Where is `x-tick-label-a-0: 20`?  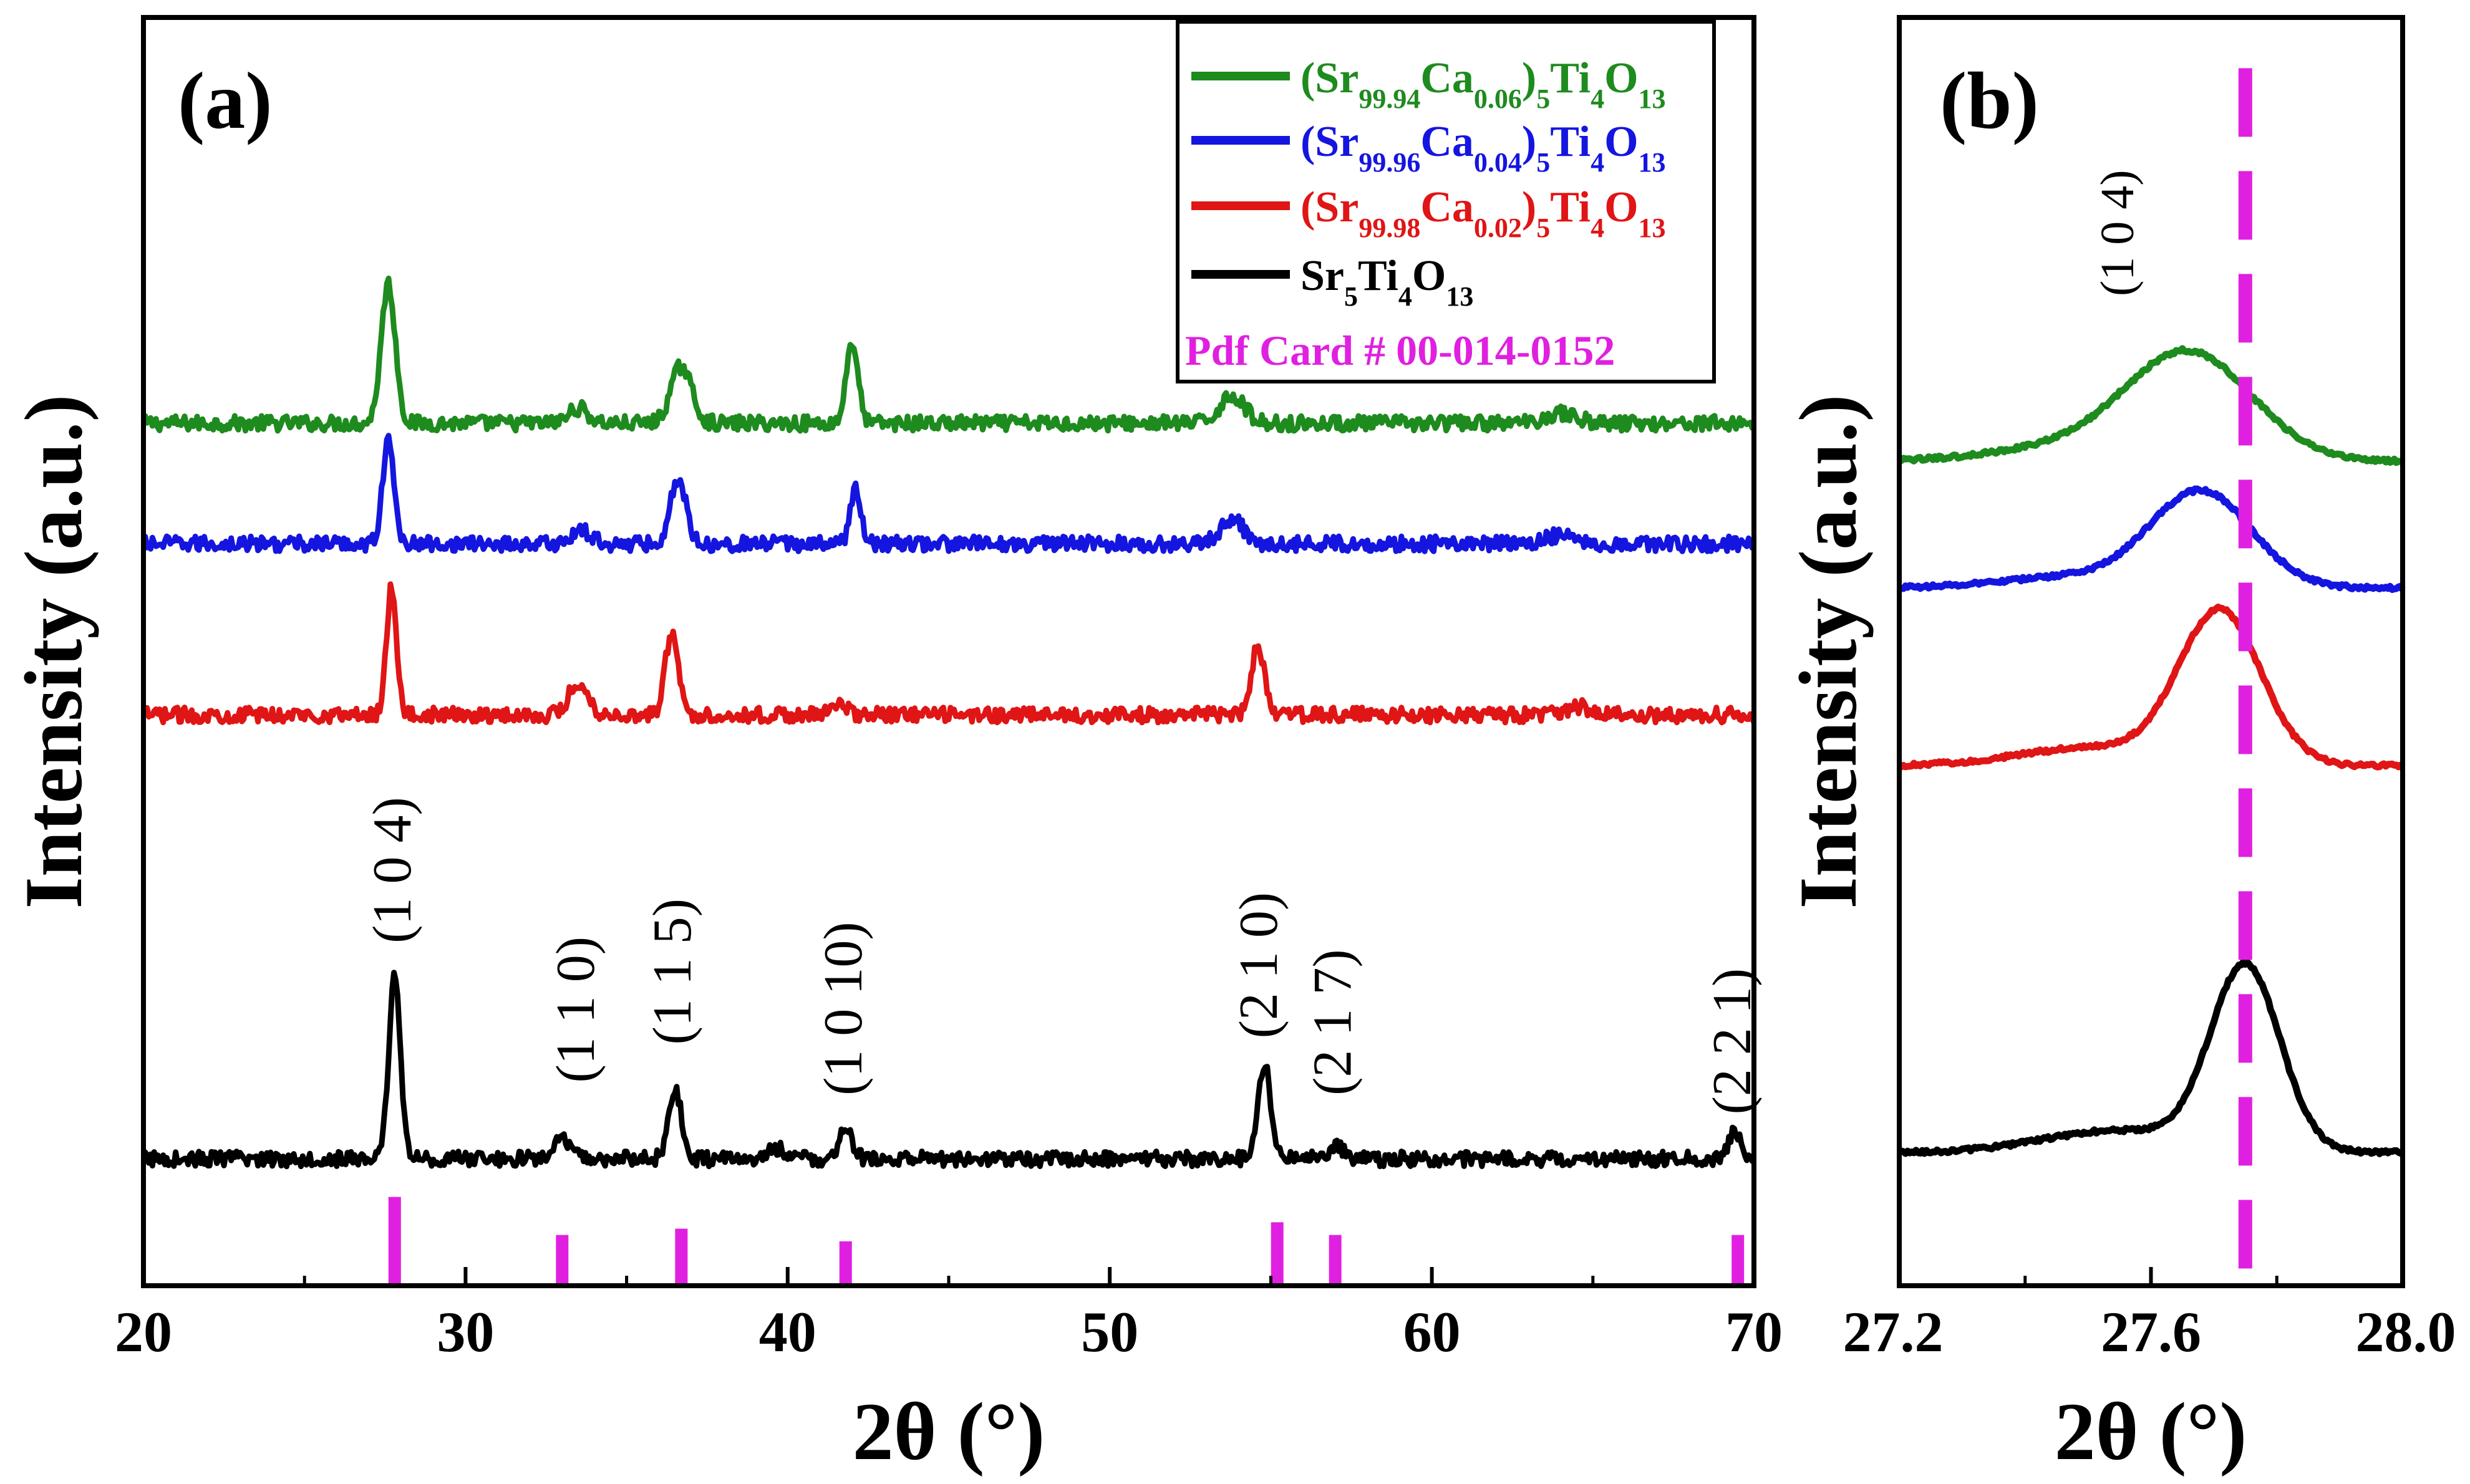 x-tick-label-a-0: 20 is located at coordinates (143, 1332).